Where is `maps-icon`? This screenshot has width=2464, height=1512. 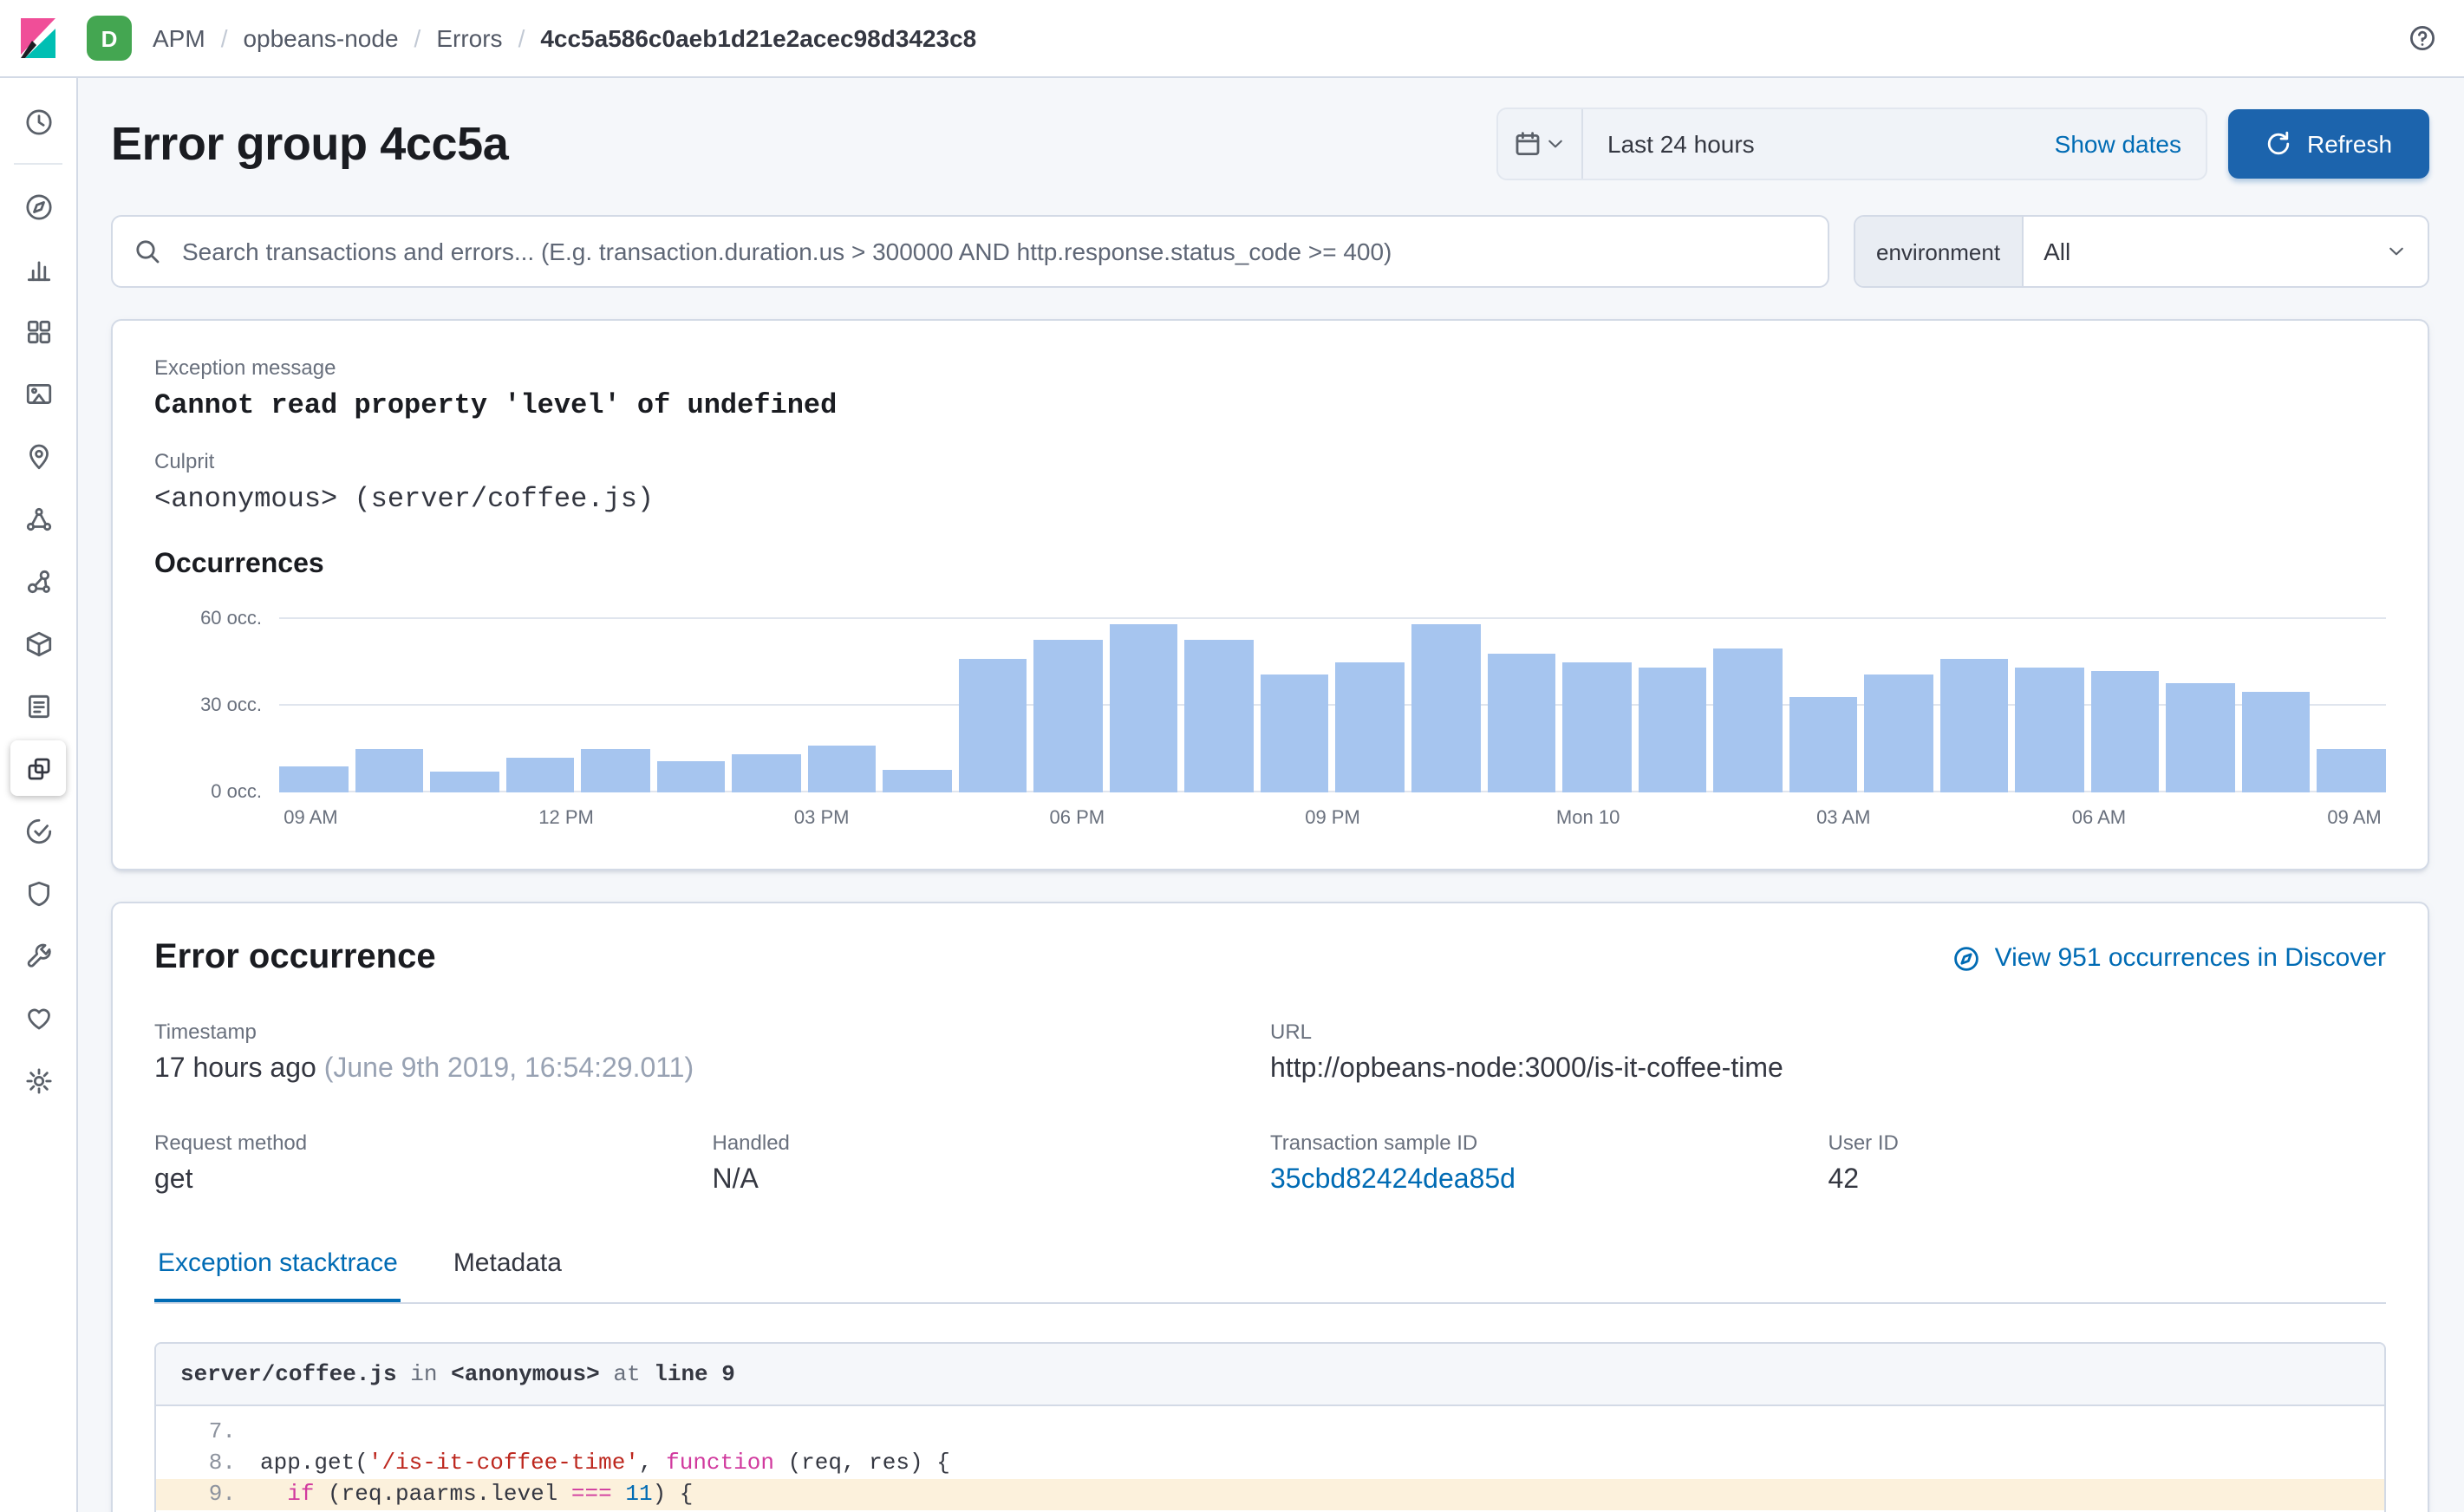
maps-icon is located at coordinates (38, 456).